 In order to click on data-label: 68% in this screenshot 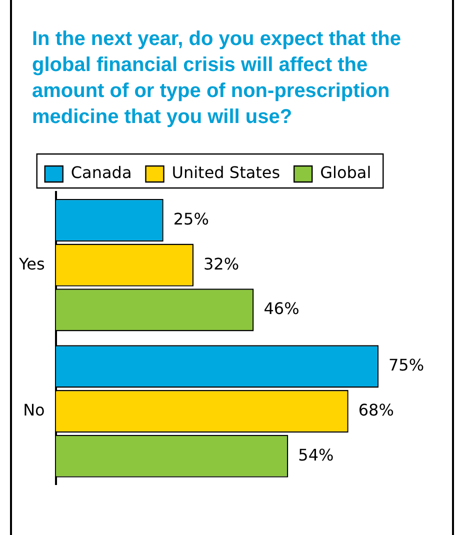, I will do `click(376, 410)`.